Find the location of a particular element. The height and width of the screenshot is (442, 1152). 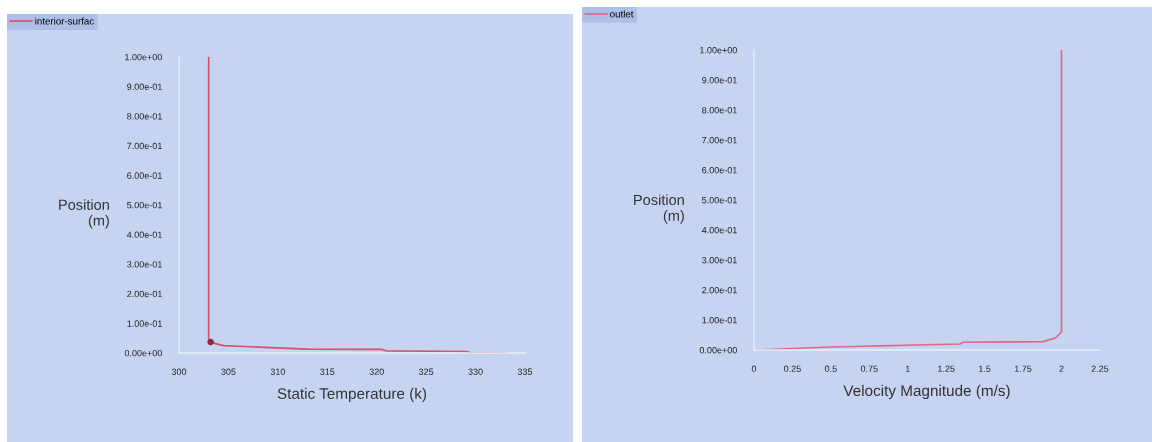

x-tick-label: 330 is located at coordinates (475, 371).